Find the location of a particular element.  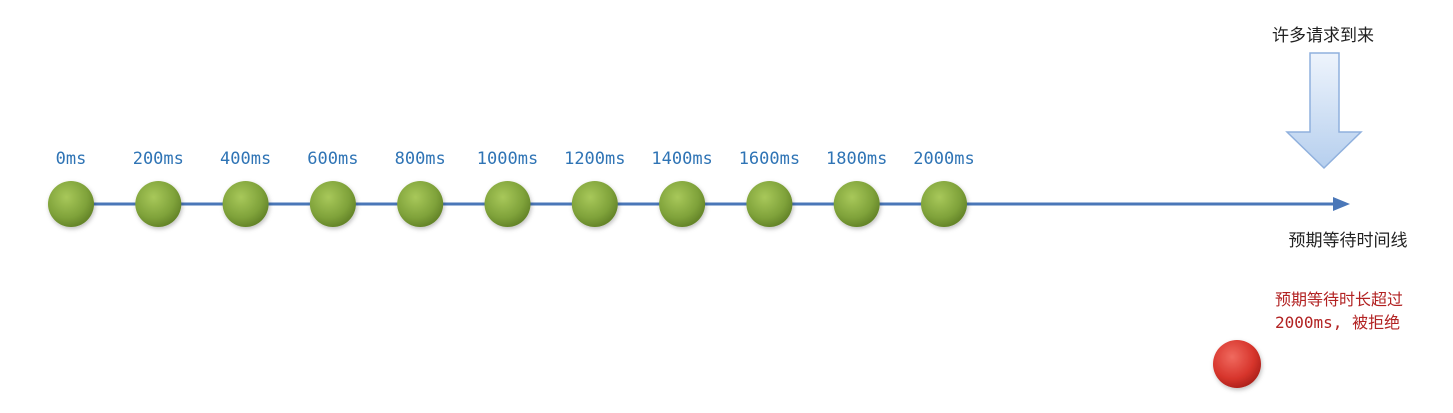

tick-label: 0ms is located at coordinates (71, 159).